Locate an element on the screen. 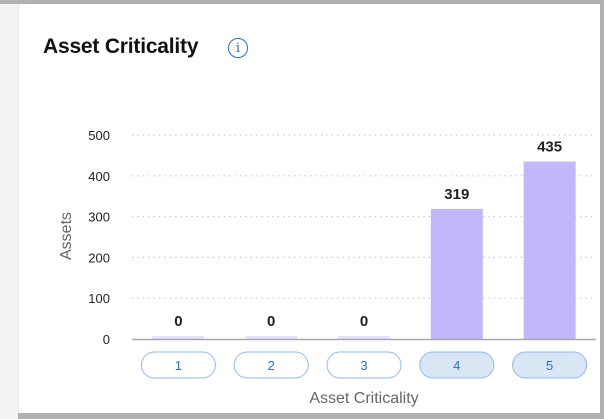 This screenshot has height=419, width=604. page-background is located at coordinates (9, 211).